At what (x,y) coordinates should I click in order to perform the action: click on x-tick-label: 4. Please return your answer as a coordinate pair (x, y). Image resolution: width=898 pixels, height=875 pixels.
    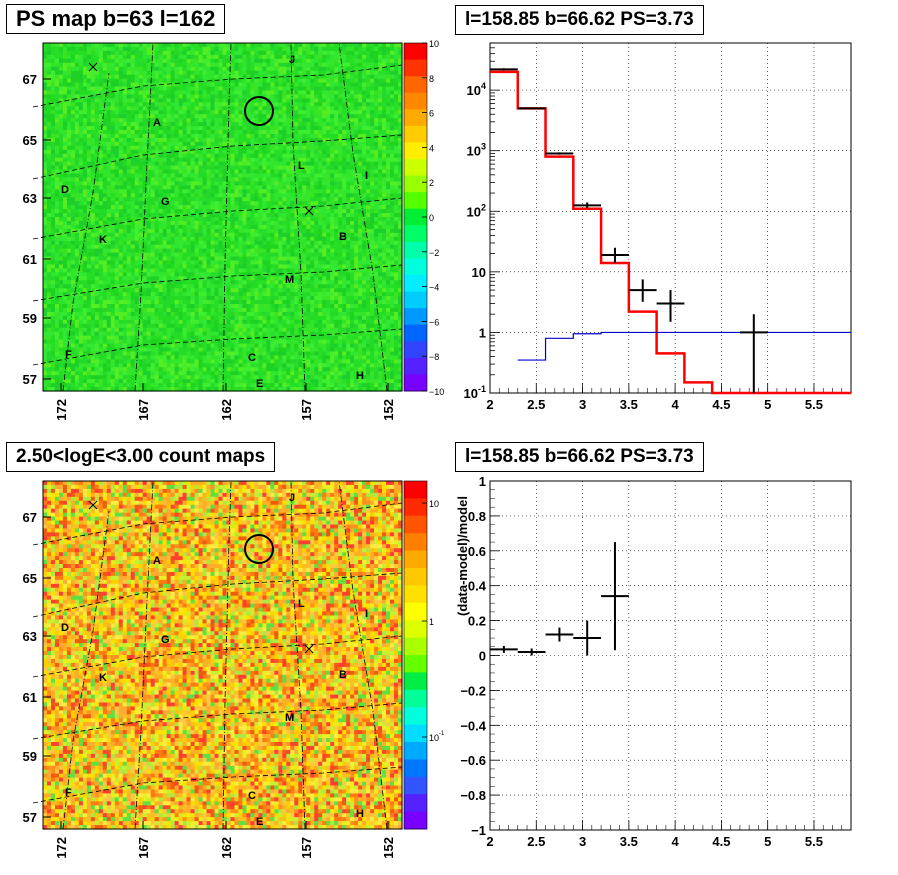
    Looking at the image, I should click on (676, 404).